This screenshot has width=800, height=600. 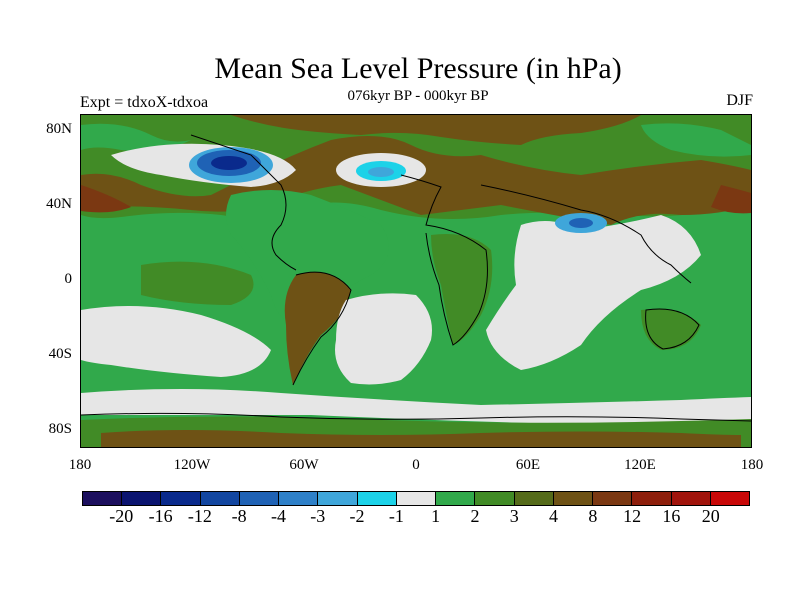 What do you see at coordinates (60, 429) in the screenshot?
I see `lat-tick-80s: 80S` at bounding box center [60, 429].